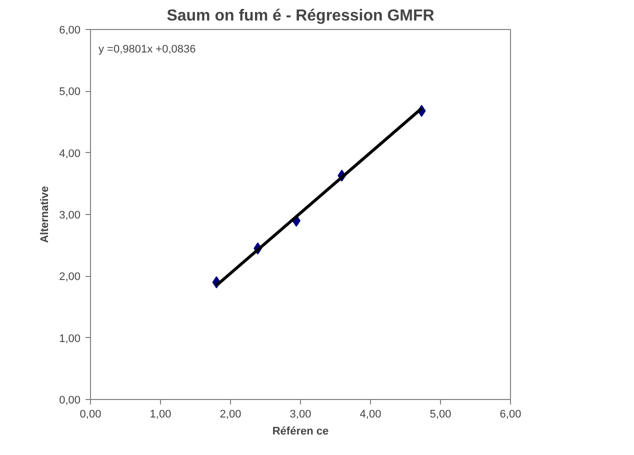 This screenshot has width=634, height=455. What do you see at coordinates (300, 16) in the screenshot?
I see `chart-title: Saum on fum é - Régression GMFR` at bounding box center [300, 16].